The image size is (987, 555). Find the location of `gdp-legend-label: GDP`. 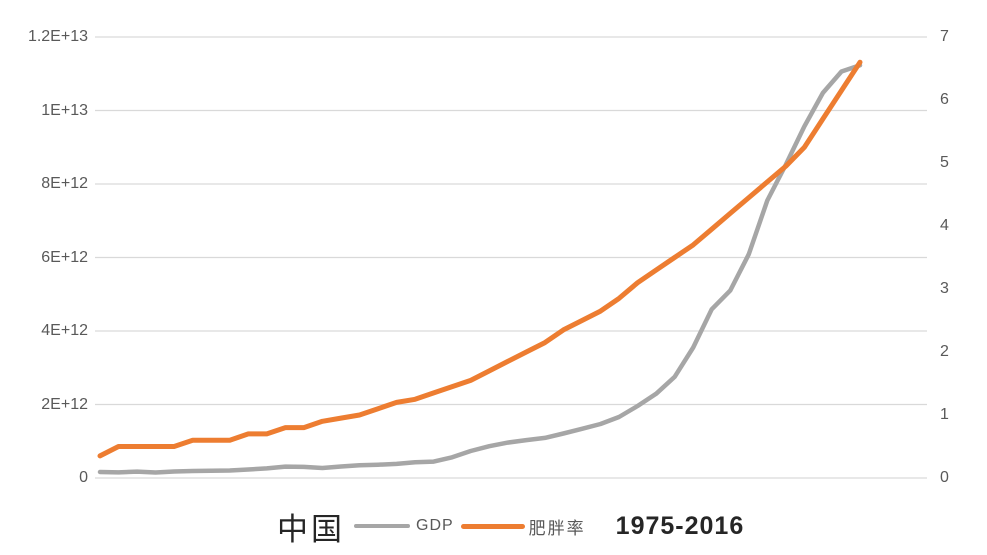

gdp-legend-label: GDP is located at coordinates (435, 525).